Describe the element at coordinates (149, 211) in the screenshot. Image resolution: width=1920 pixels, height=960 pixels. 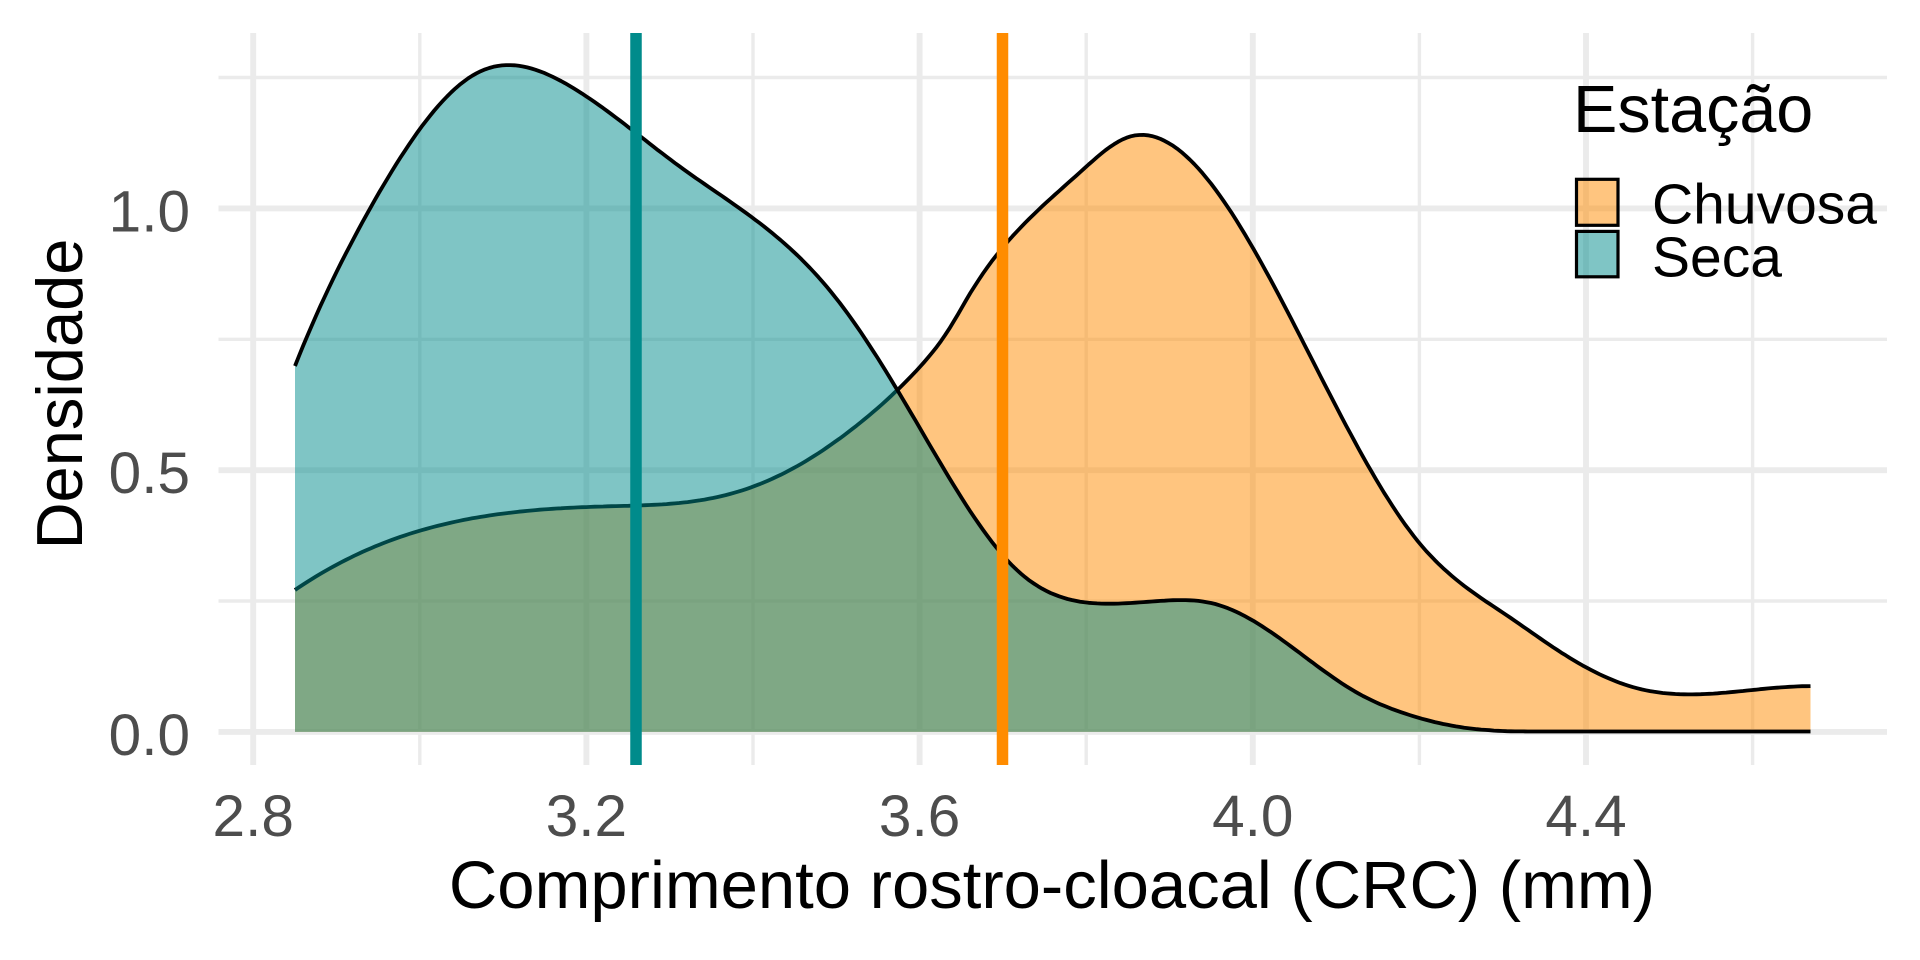
I see `svg-text: 1.0` at that location.